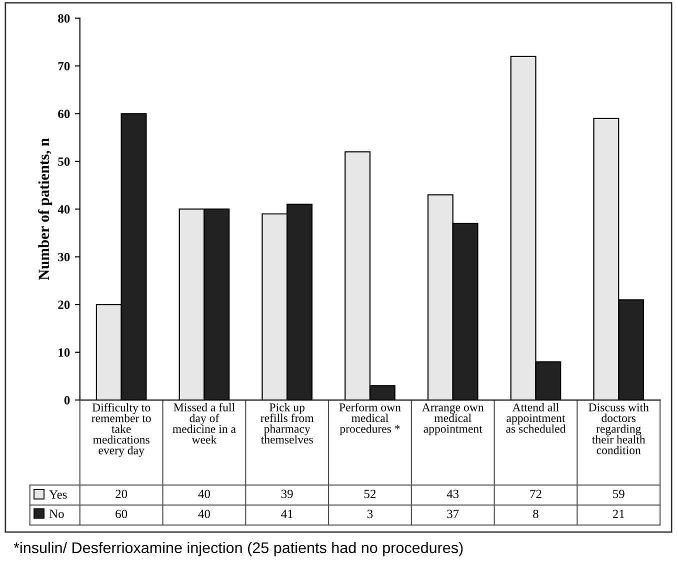  I want to click on x-tick-label: Missed a full day of medicine in a week, so click(204, 423).